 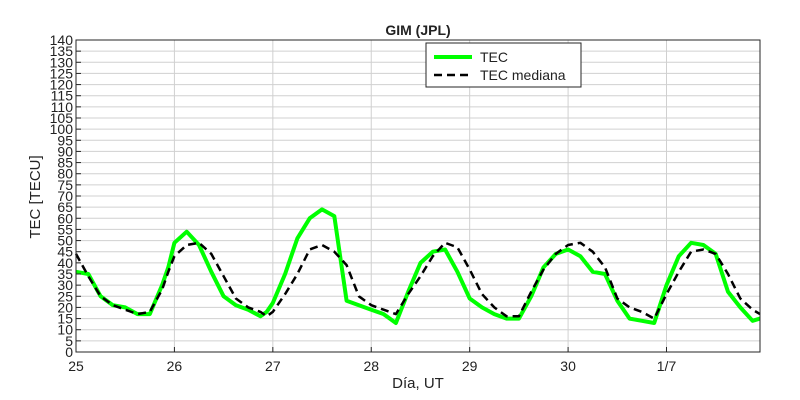 I want to click on y-tick-label: 120, so click(x=62, y=85).